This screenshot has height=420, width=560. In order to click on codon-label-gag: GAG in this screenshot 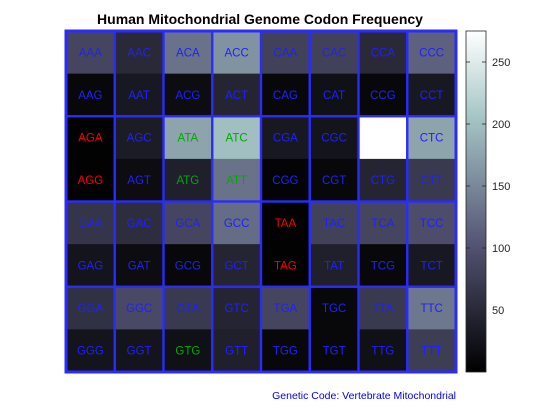, I will do `click(91, 266)`.